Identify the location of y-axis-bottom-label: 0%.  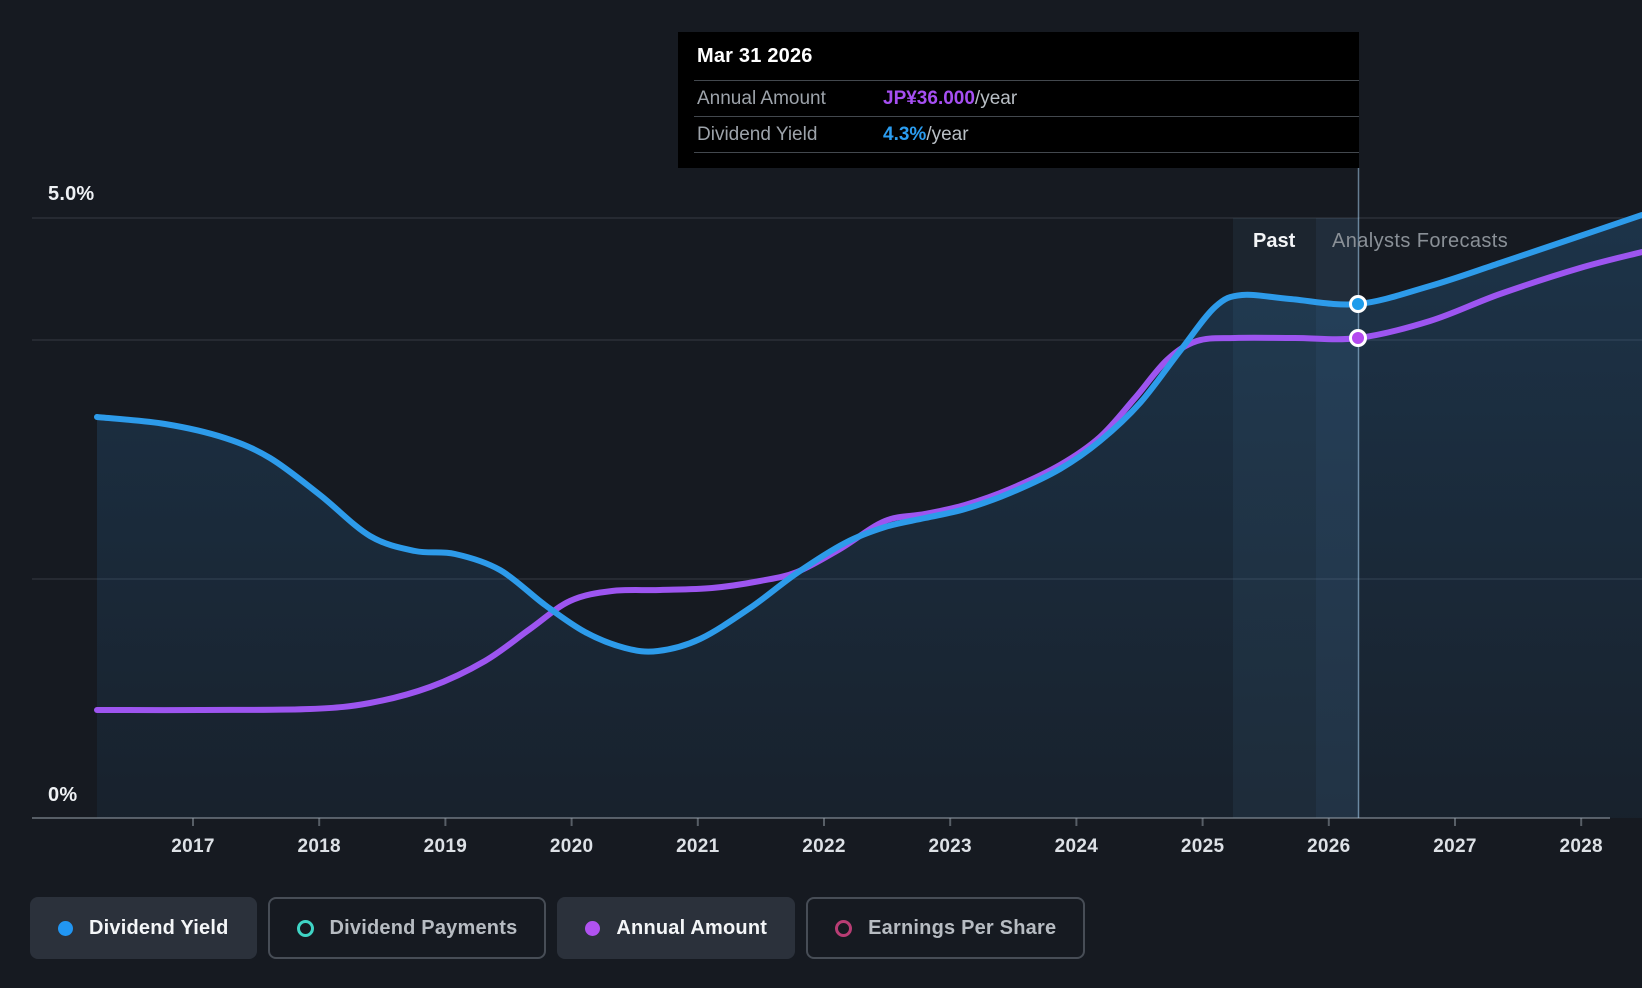
(63, 795).